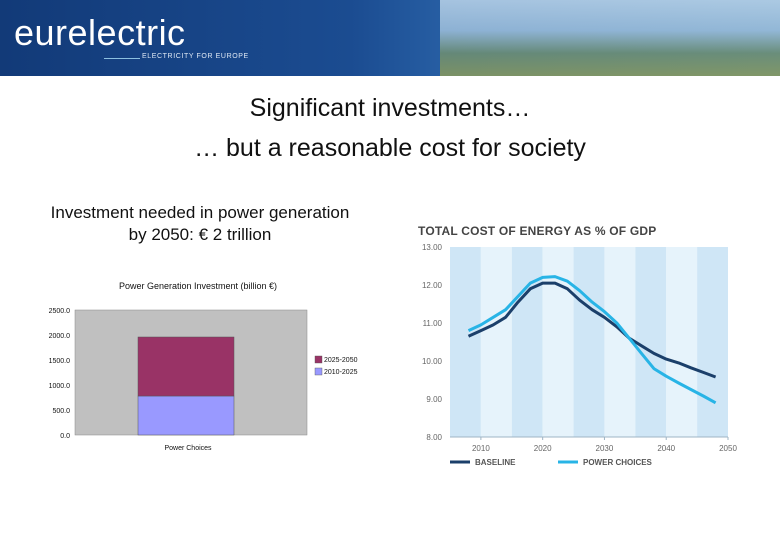 The image size is (780, 540). I want to click on header-photo, so click(610, 38).